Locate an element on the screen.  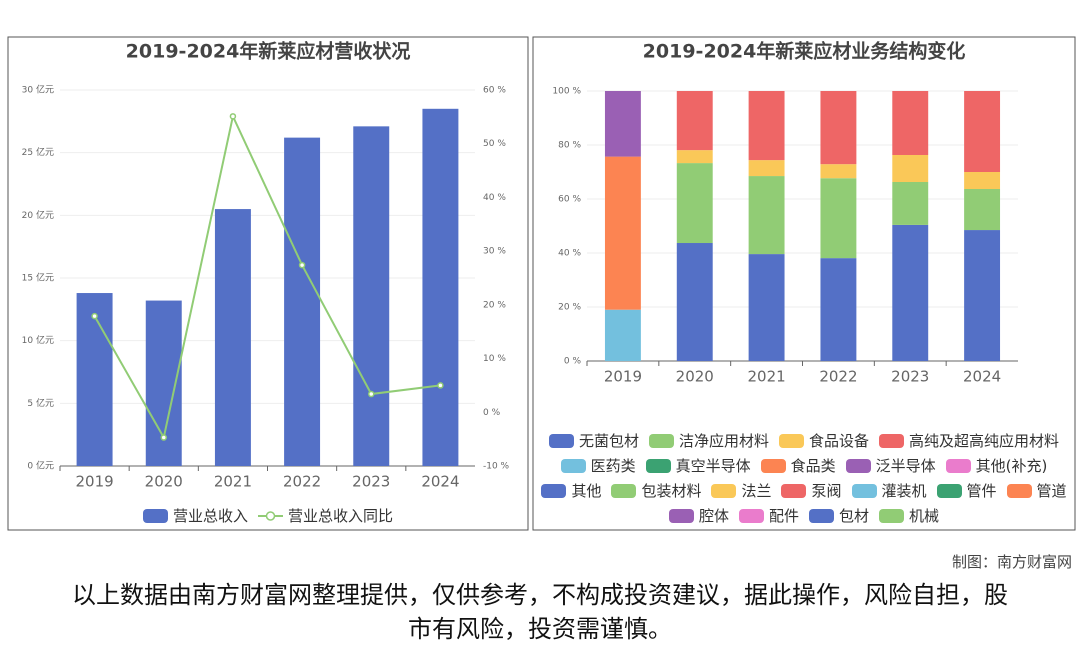
legend-item: 包材 is located at coordinates (839, 515).